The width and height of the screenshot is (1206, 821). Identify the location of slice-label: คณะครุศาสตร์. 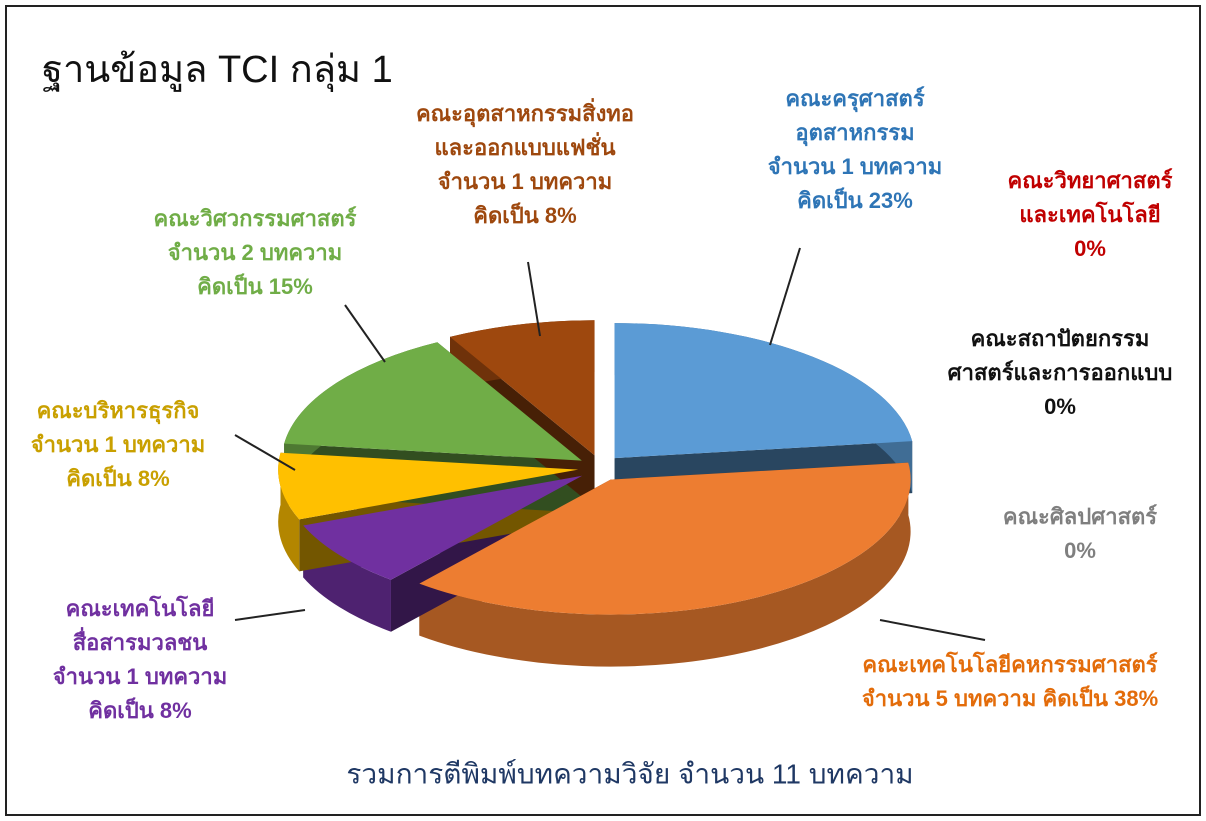
(855, 99).